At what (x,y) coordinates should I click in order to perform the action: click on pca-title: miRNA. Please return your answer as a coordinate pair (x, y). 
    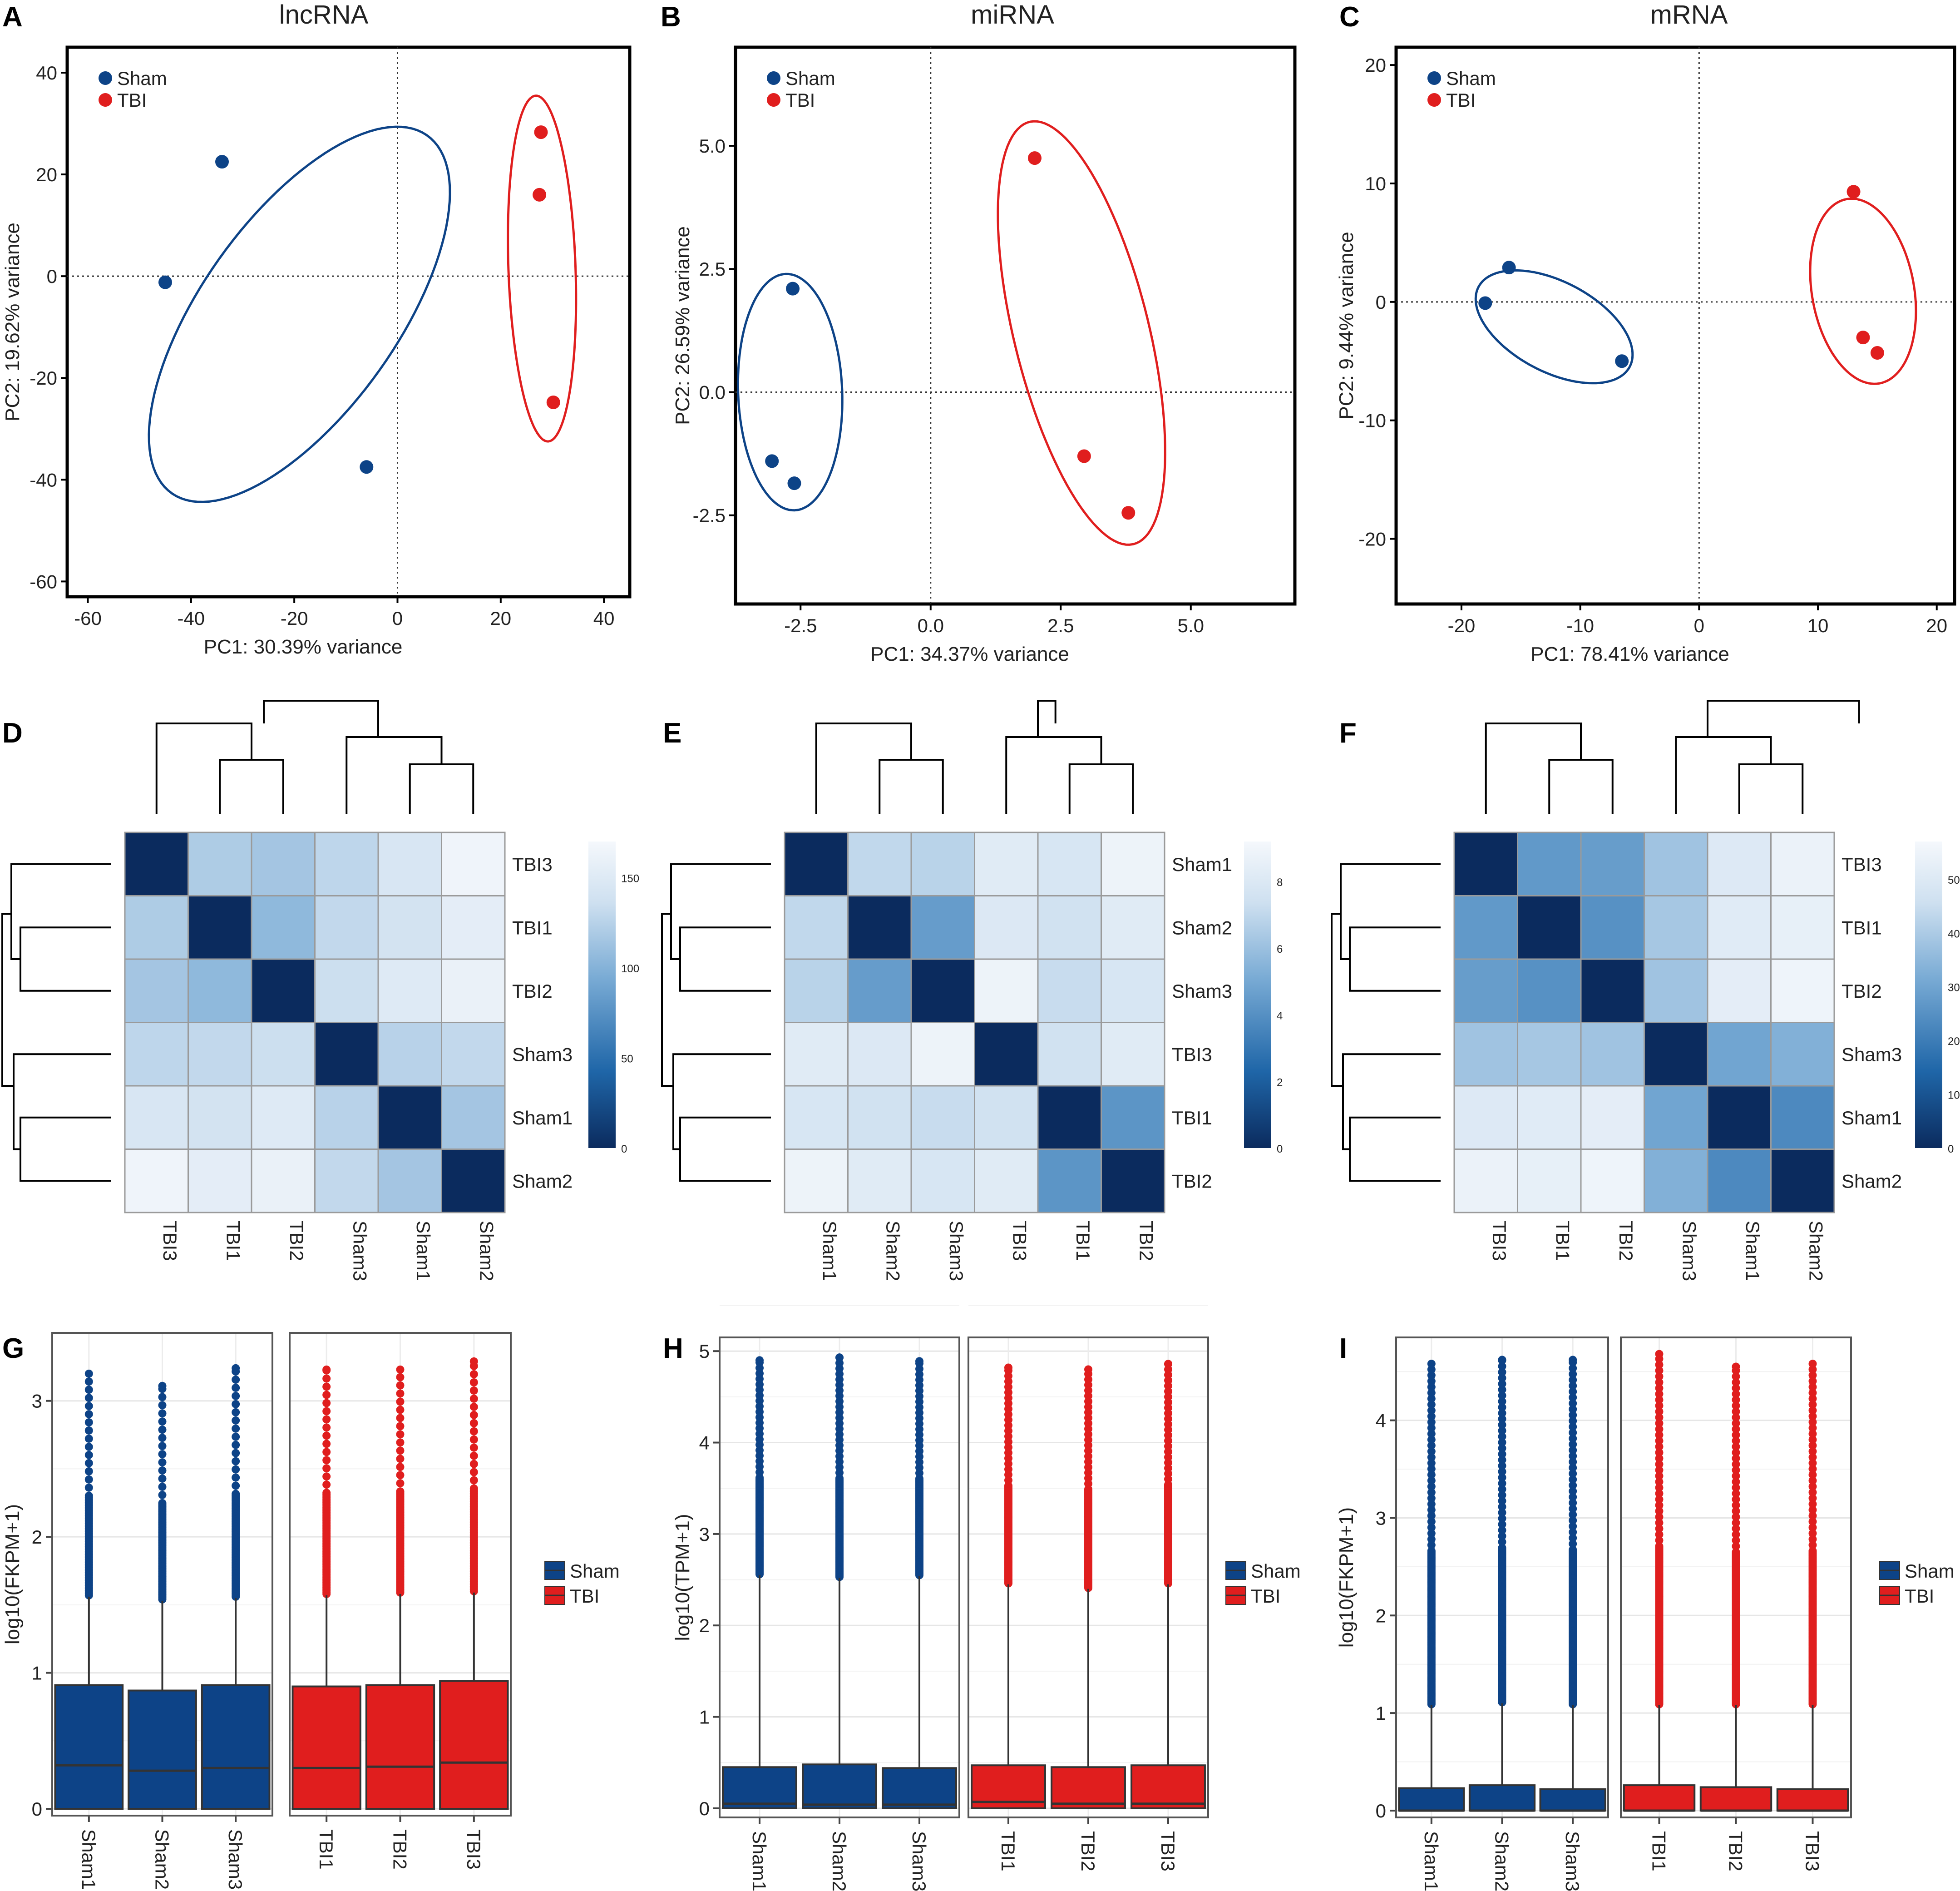
    Looking at the image, I should click on (1012, 15).